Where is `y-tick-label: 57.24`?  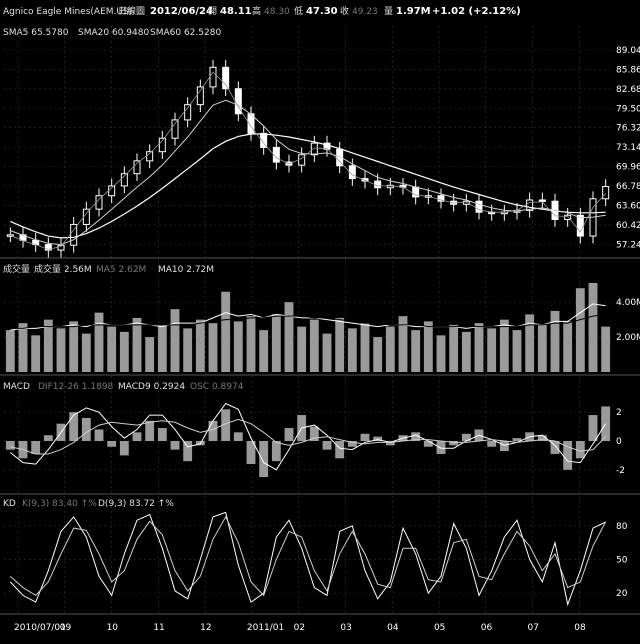 y-tick-label: 57.24 is located at coordinates (628, 245).